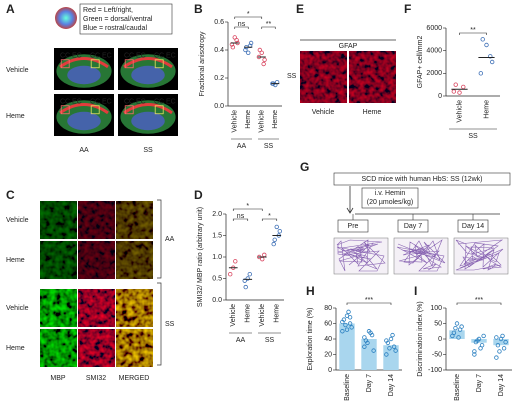 This screenshot has height=412, width=520. What do you see at coordinates (421, 255) in the screenshot?
I see `track` at bounding box center [421, 255].